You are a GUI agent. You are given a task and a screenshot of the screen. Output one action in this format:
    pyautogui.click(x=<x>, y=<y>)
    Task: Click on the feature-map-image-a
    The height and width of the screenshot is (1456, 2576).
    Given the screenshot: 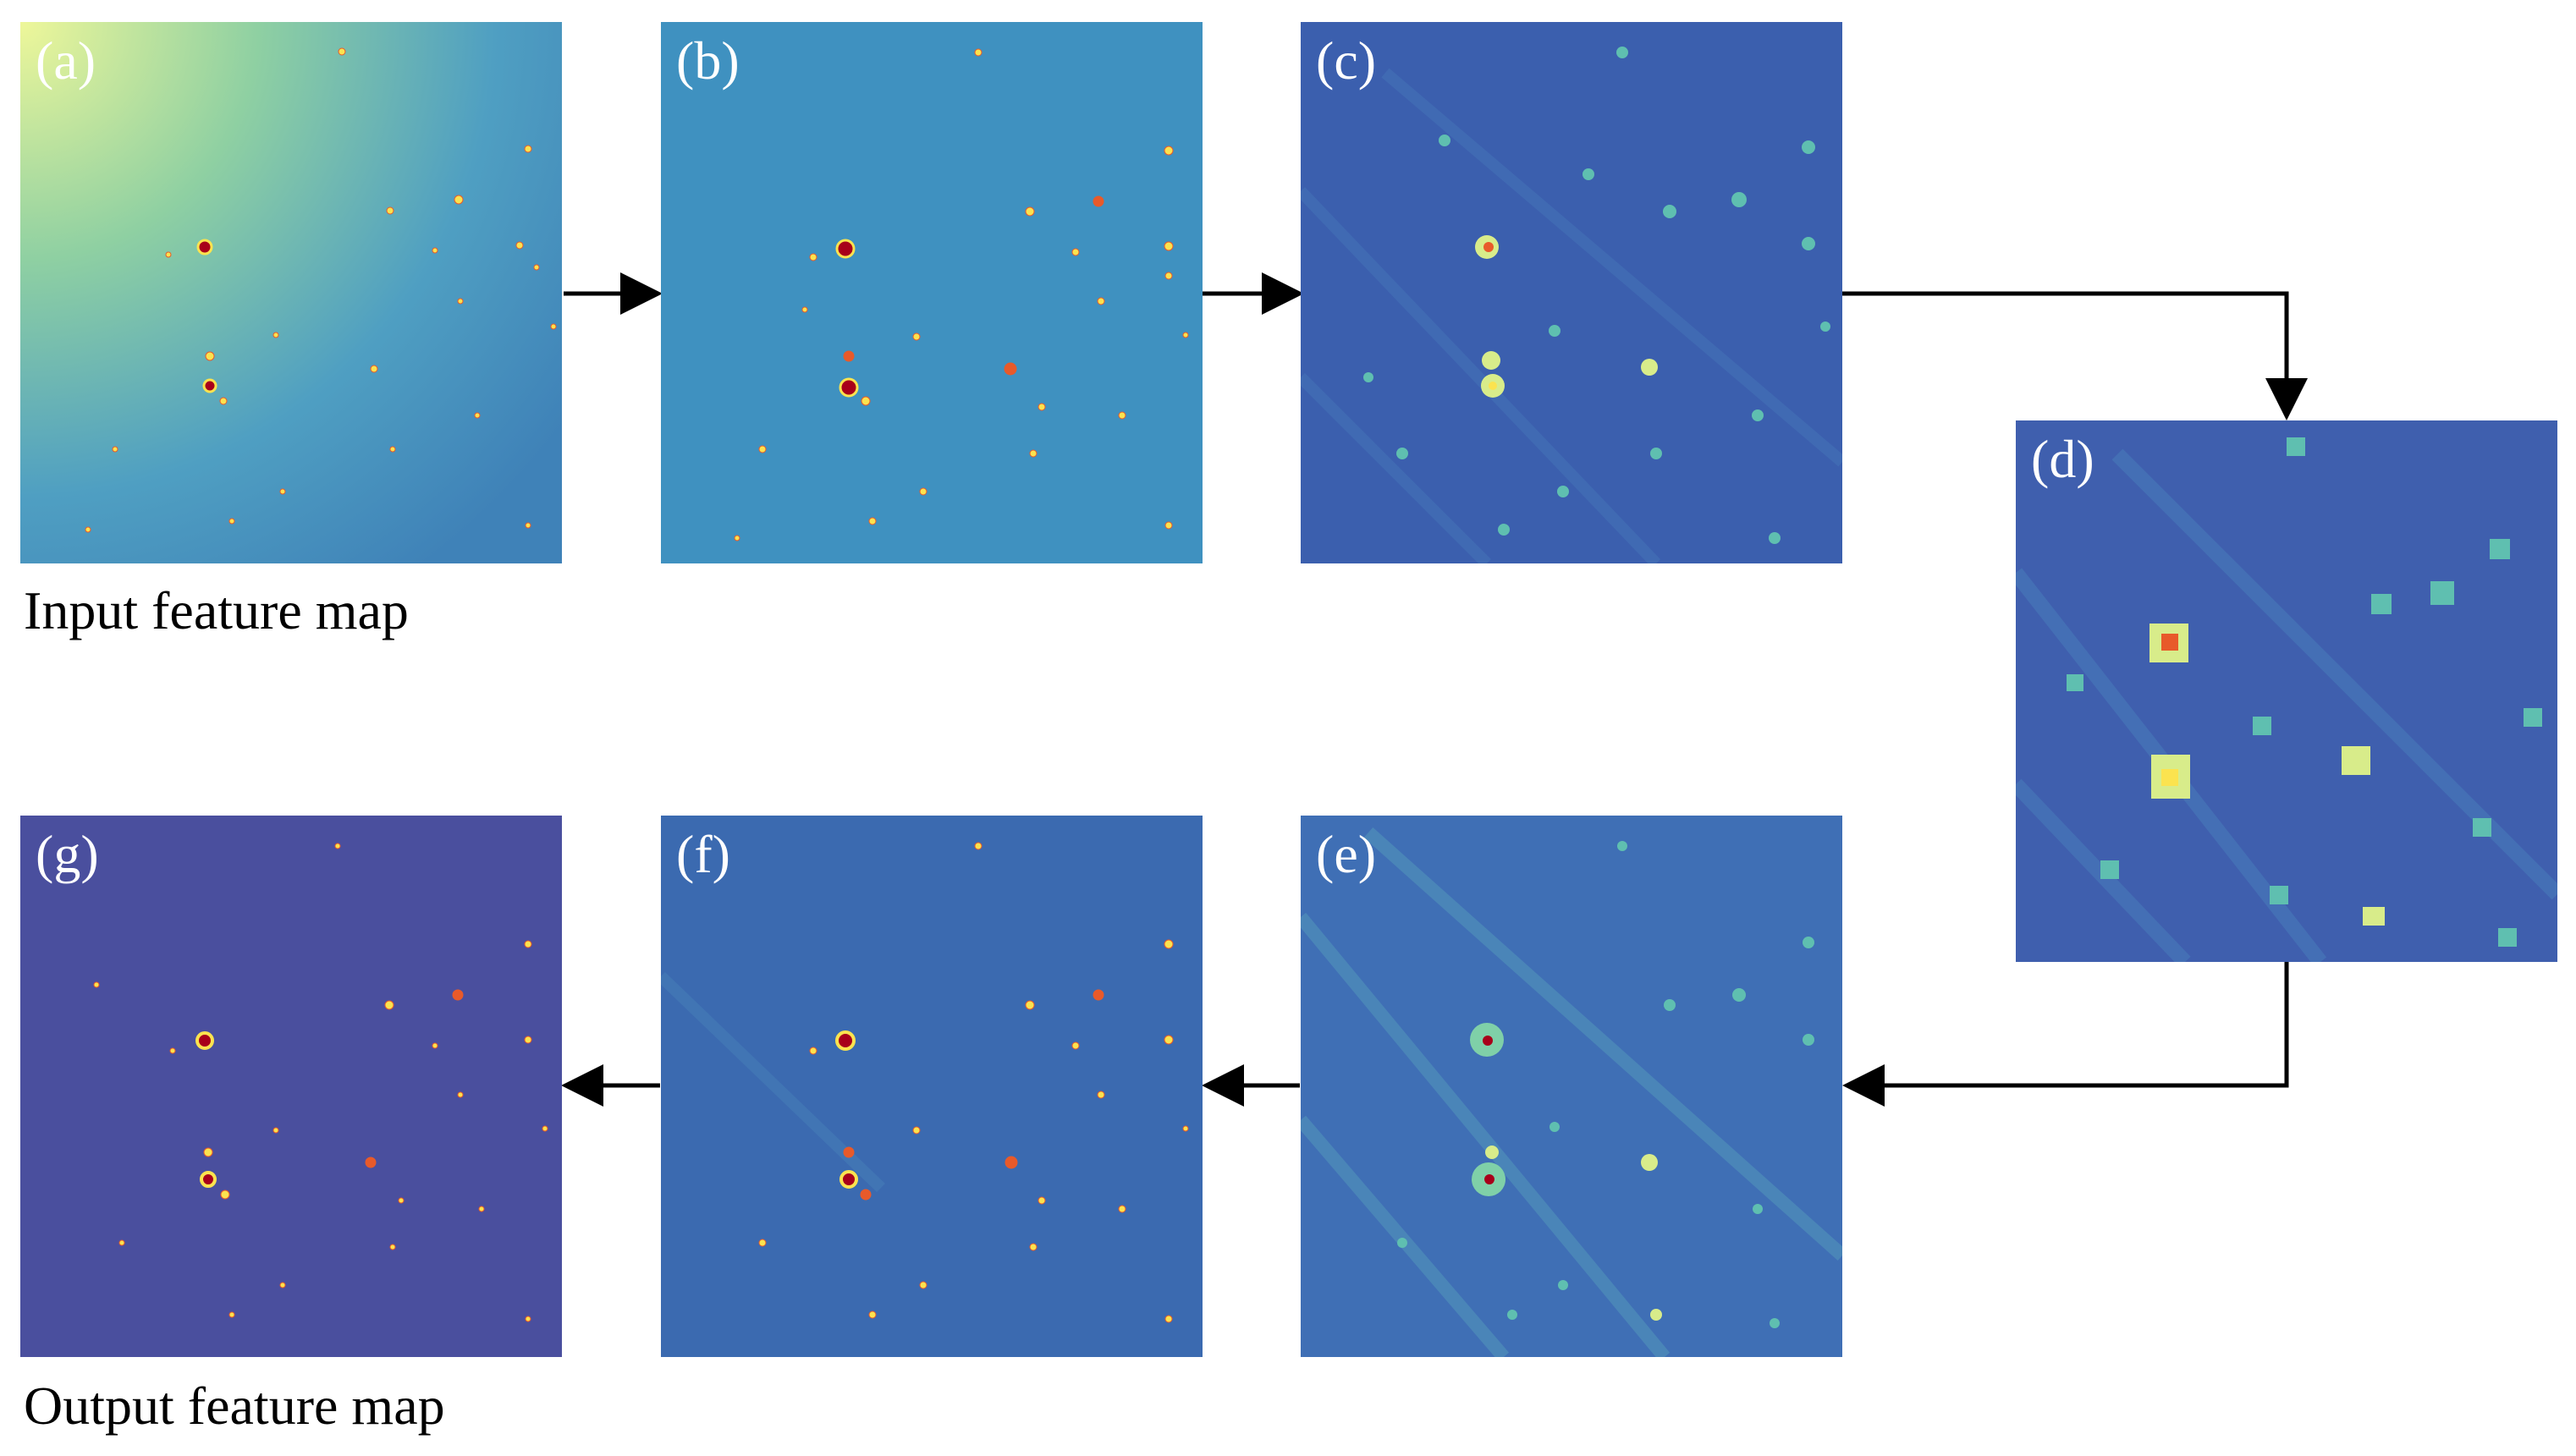 What is the action you would take?
    pyautogui.click(x=291, y=293)
    